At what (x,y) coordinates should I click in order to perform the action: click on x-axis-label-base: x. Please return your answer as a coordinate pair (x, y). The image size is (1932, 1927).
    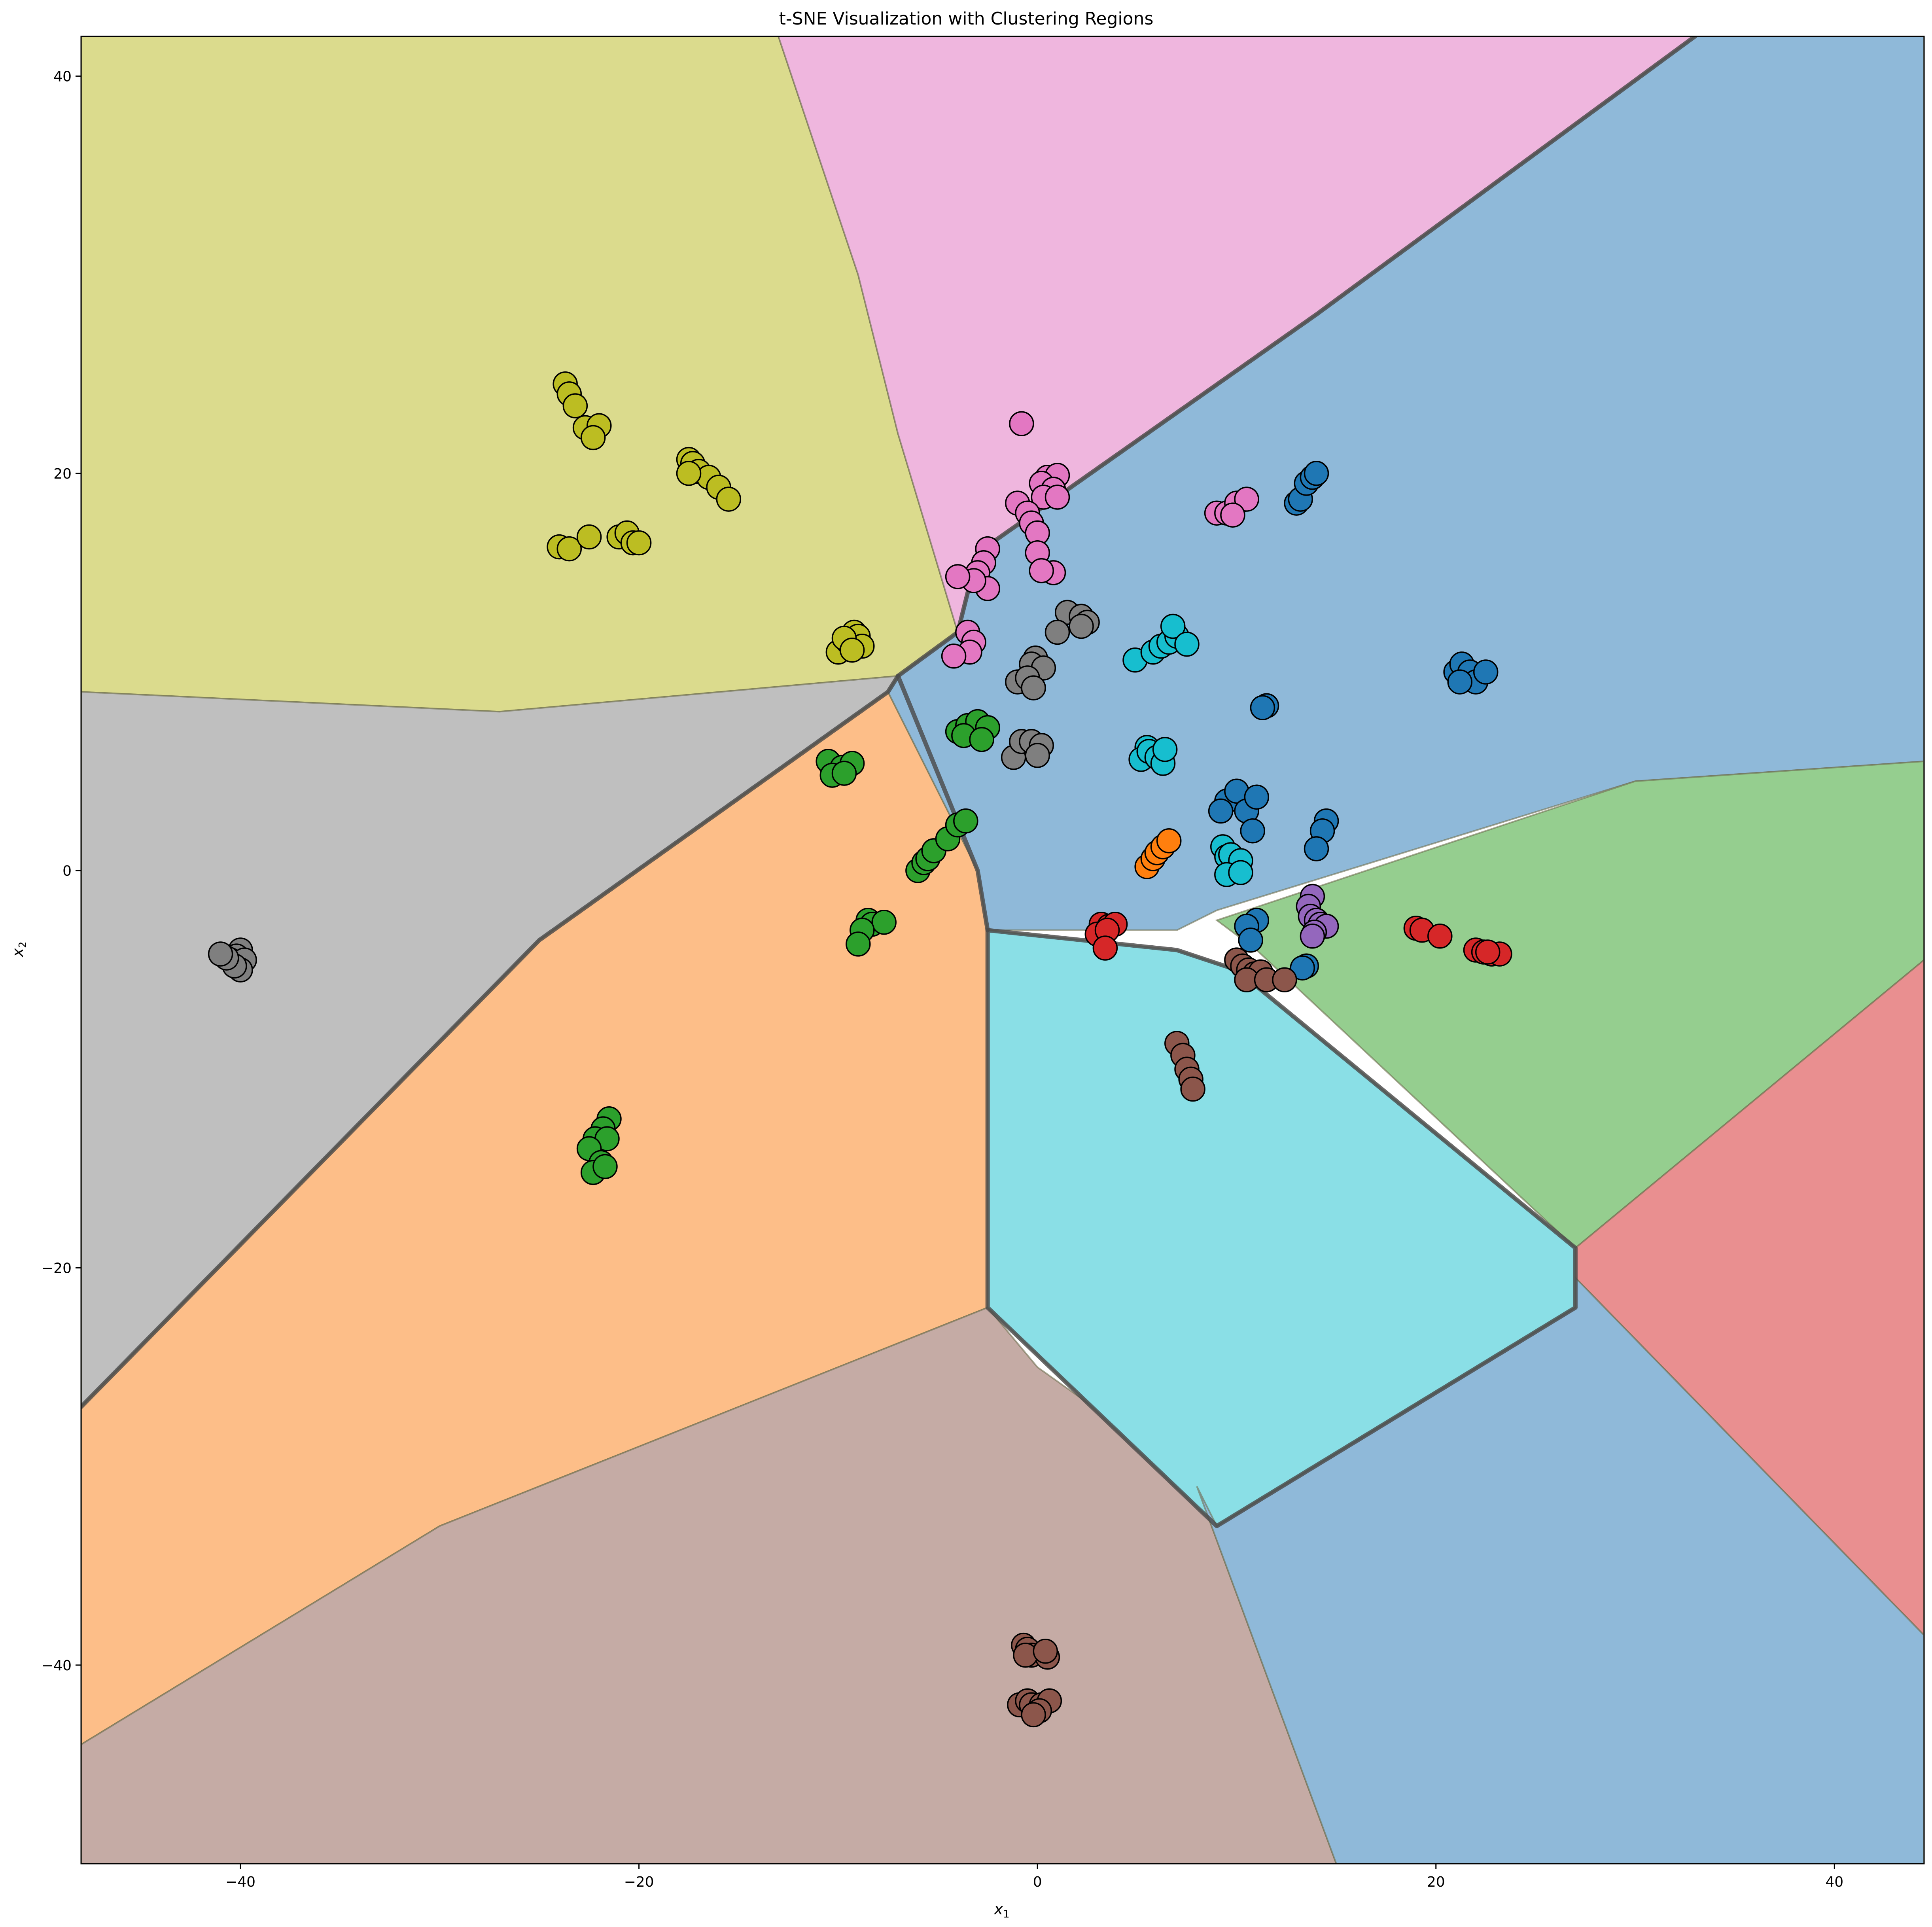
    Looking at the image, I should click on (998, 1909).